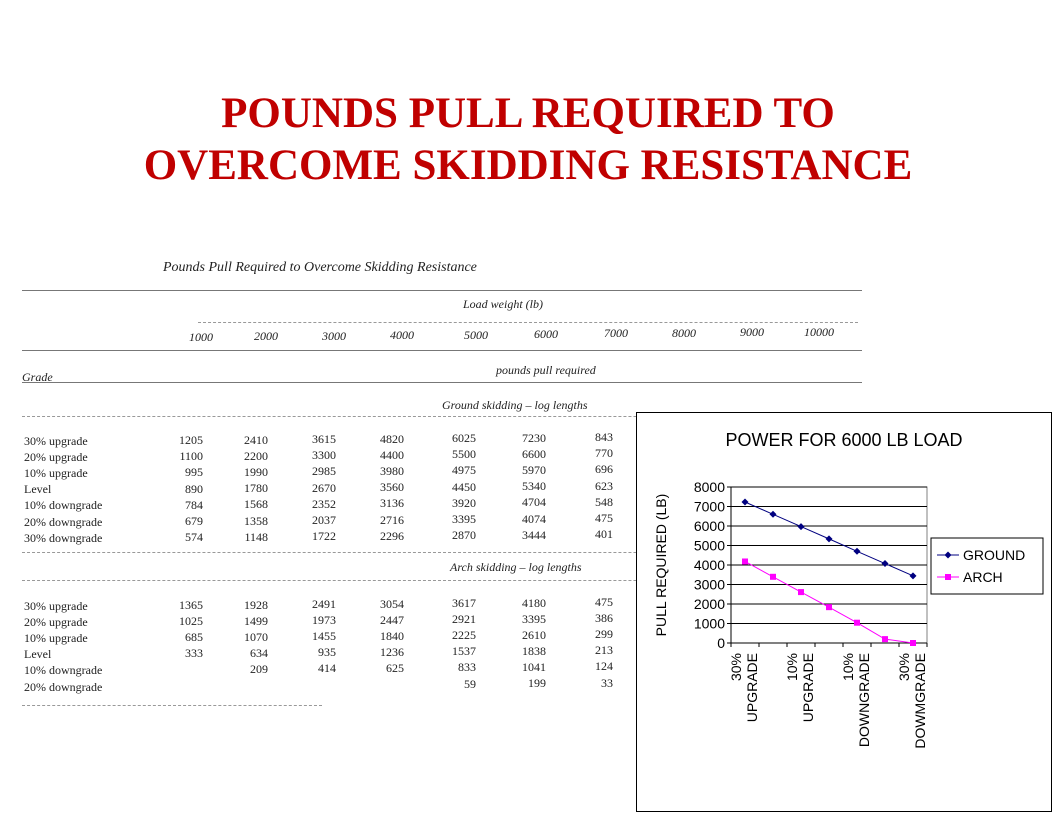 The height and width of the screenshot is (816, 1056). Describe the element at coordinates (464, 651) in the screenshot. I see `arch-cell: 1537` at that location.